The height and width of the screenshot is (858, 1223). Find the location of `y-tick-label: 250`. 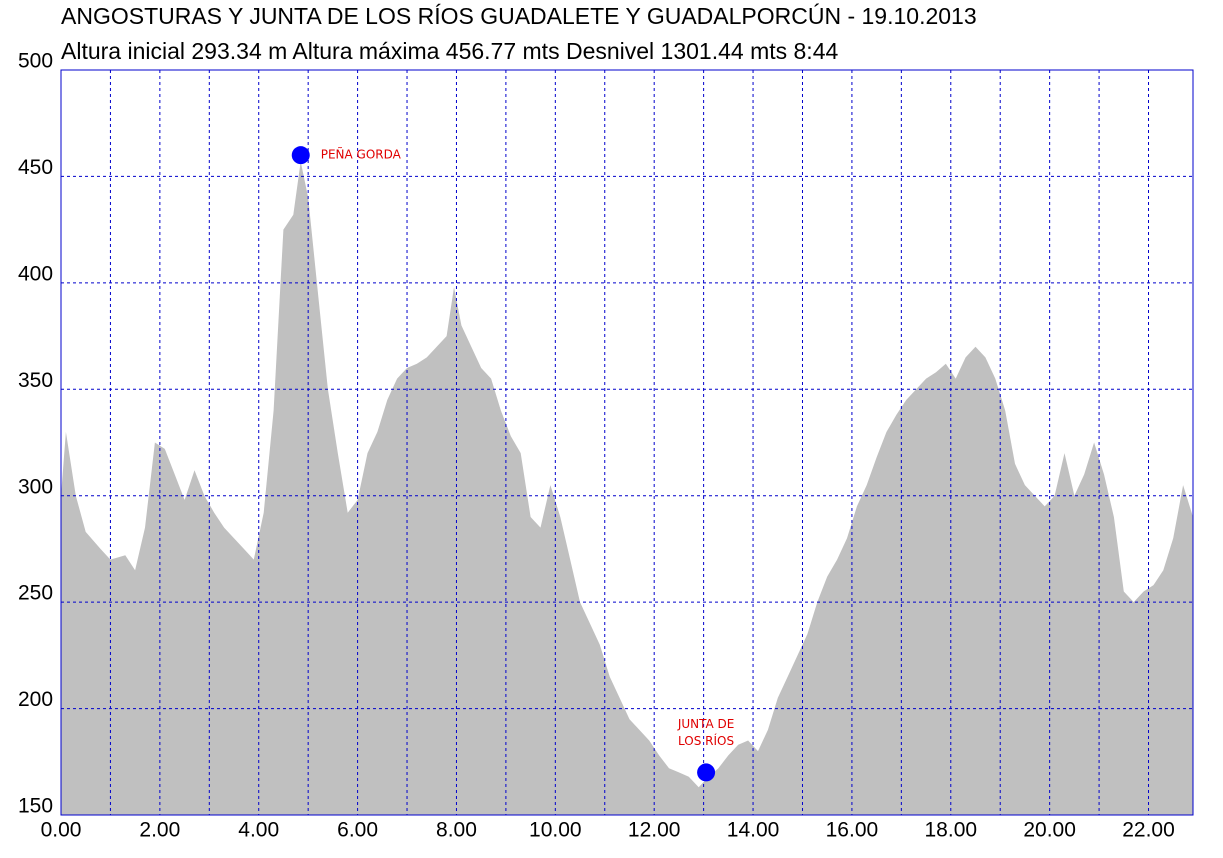

y-tick-label: 250 is located at coordinates (35, 593).